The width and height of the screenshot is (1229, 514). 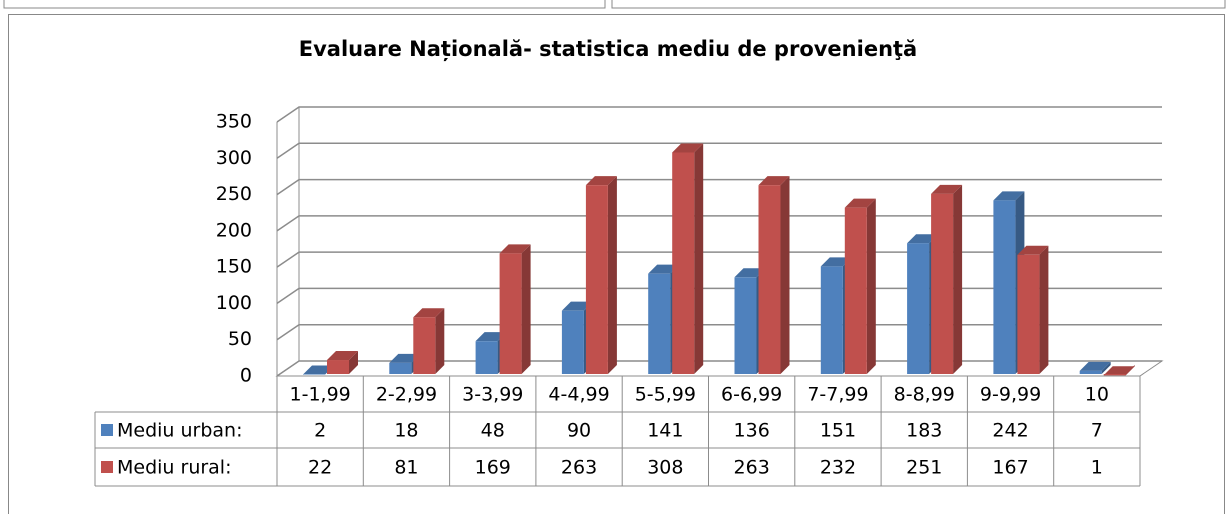 I want to click on frame-top-left, so click(x=304, y=4).